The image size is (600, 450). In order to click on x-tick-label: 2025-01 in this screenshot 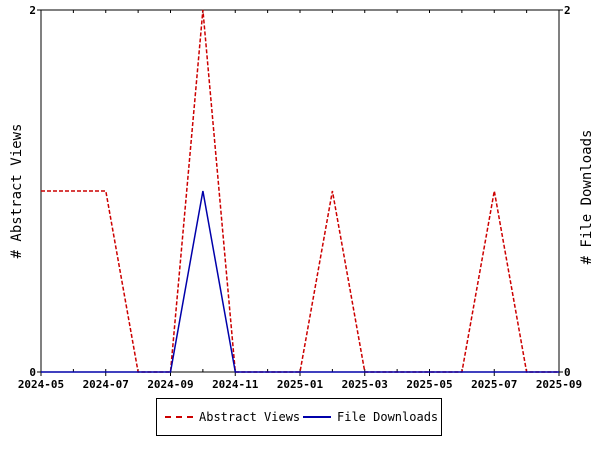, I will do `click(300, 384)`.